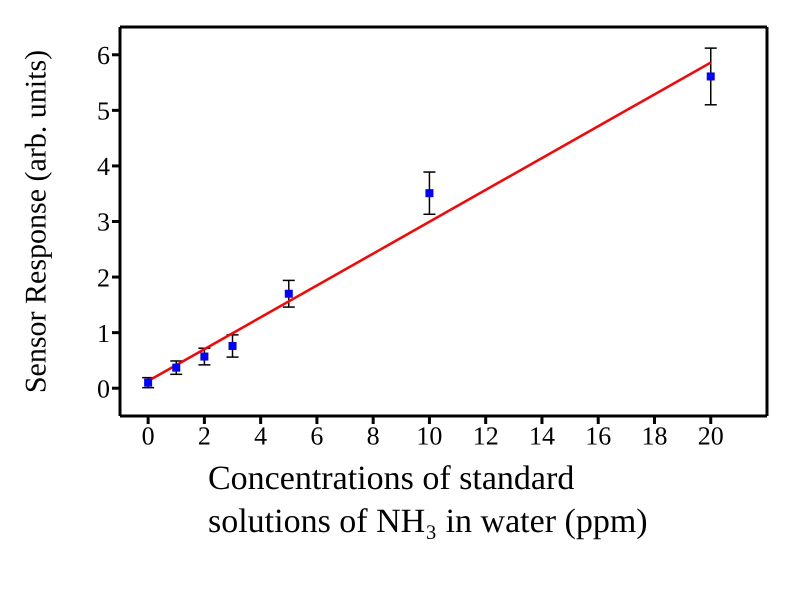 The height and width of the screenshot is (613, 796). Describe the element at coordinates (598, 435) in the screenshot. I see `x-tick-label: 16` at that location.